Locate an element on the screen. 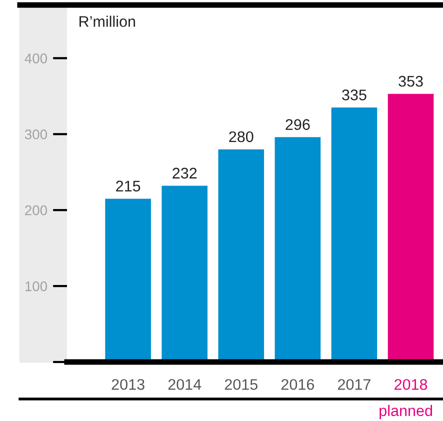  y-tick-label: 100 is located at coordinates (36, 286).